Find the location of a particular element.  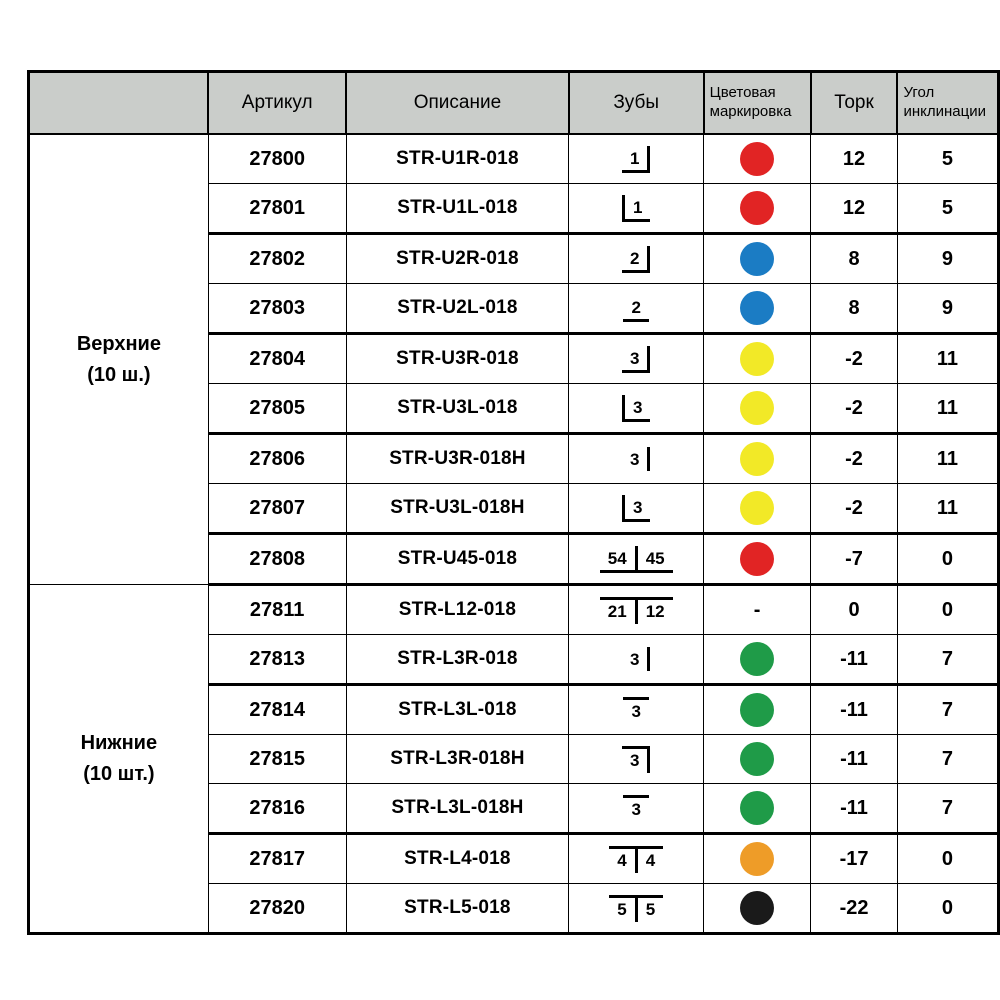

description-cell: STR-U1R-018 is located at coordinates (457, 158).